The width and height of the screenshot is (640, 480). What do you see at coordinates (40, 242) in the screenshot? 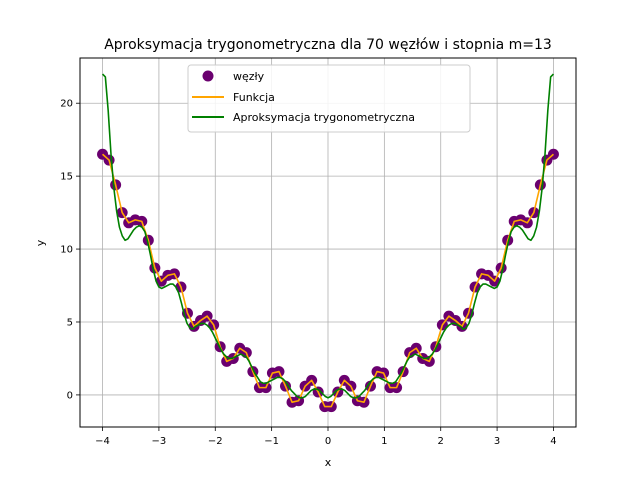
I see `y-axis-label: y` at bounding box center [40, 242].